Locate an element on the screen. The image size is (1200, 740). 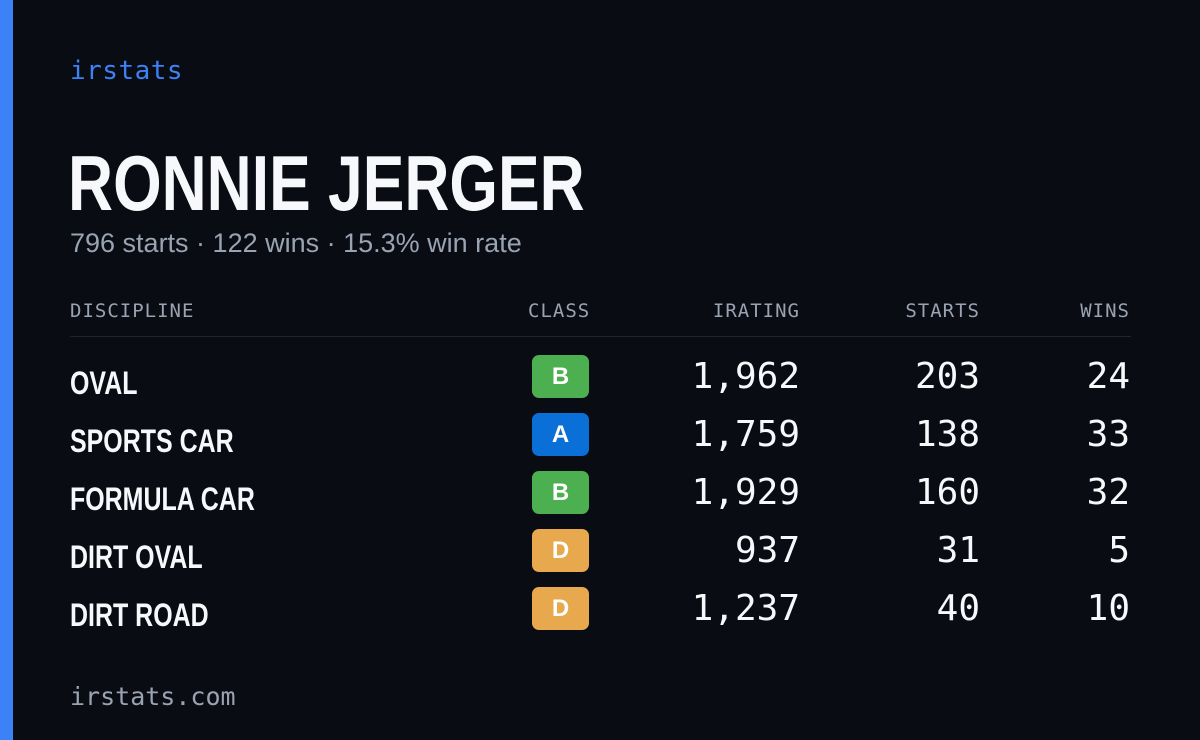
table-row: DIRT OVAL D 937 31 5 is located at coordinates (600, 558).